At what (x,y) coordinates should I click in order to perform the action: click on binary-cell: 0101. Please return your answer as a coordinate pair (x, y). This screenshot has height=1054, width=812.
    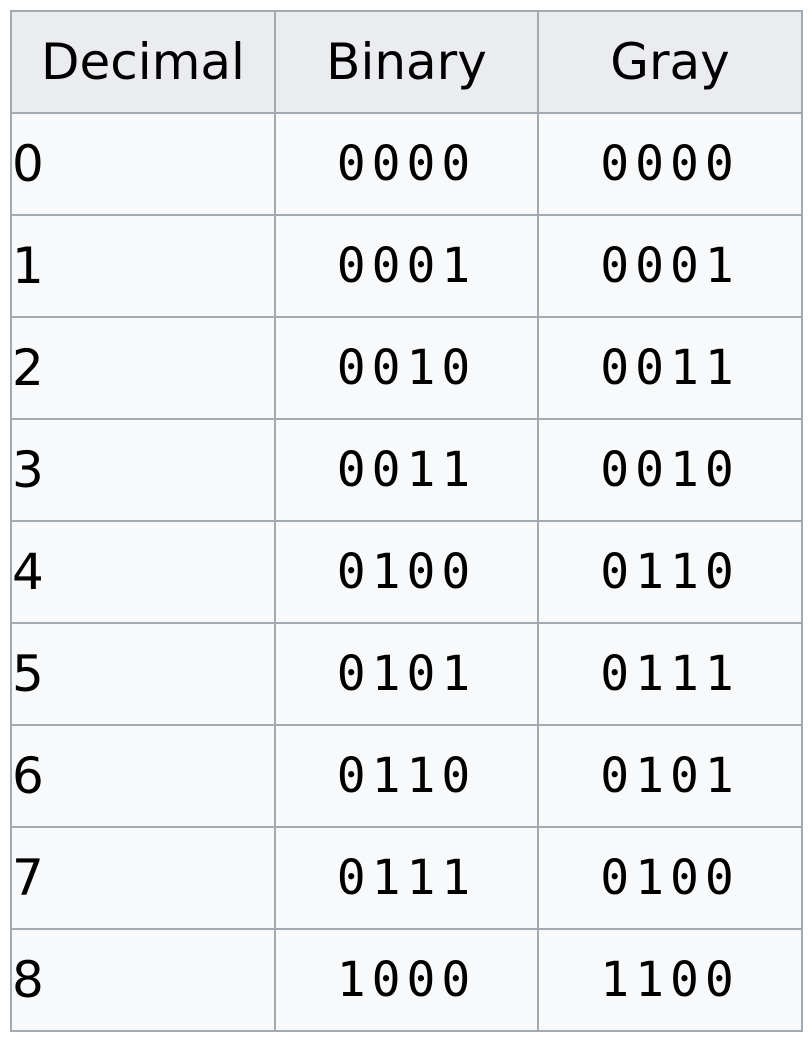
    Looking at the image, I should click on (406, 674).